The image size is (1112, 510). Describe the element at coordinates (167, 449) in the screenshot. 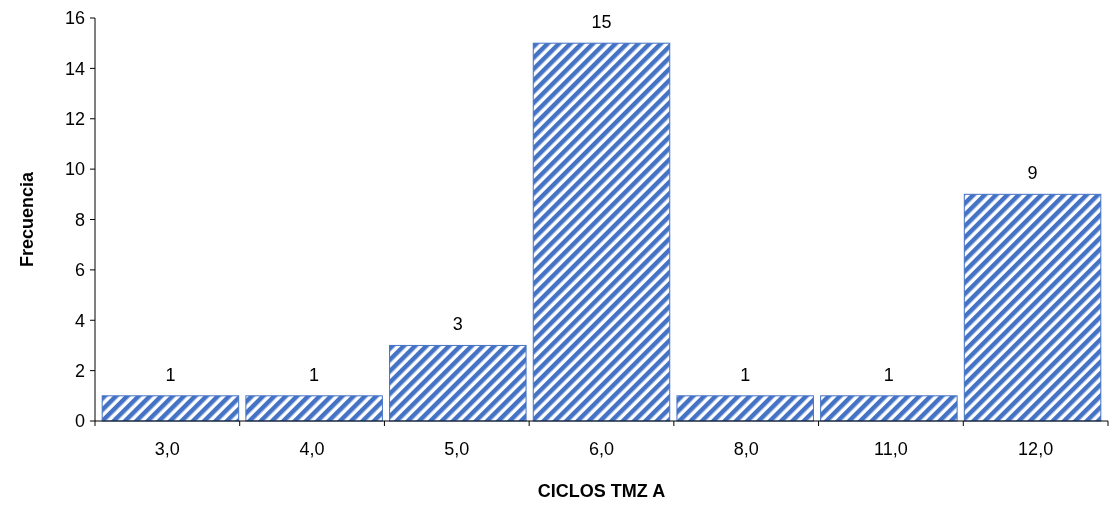

I see `x-tick-label: 3,0` at that location.